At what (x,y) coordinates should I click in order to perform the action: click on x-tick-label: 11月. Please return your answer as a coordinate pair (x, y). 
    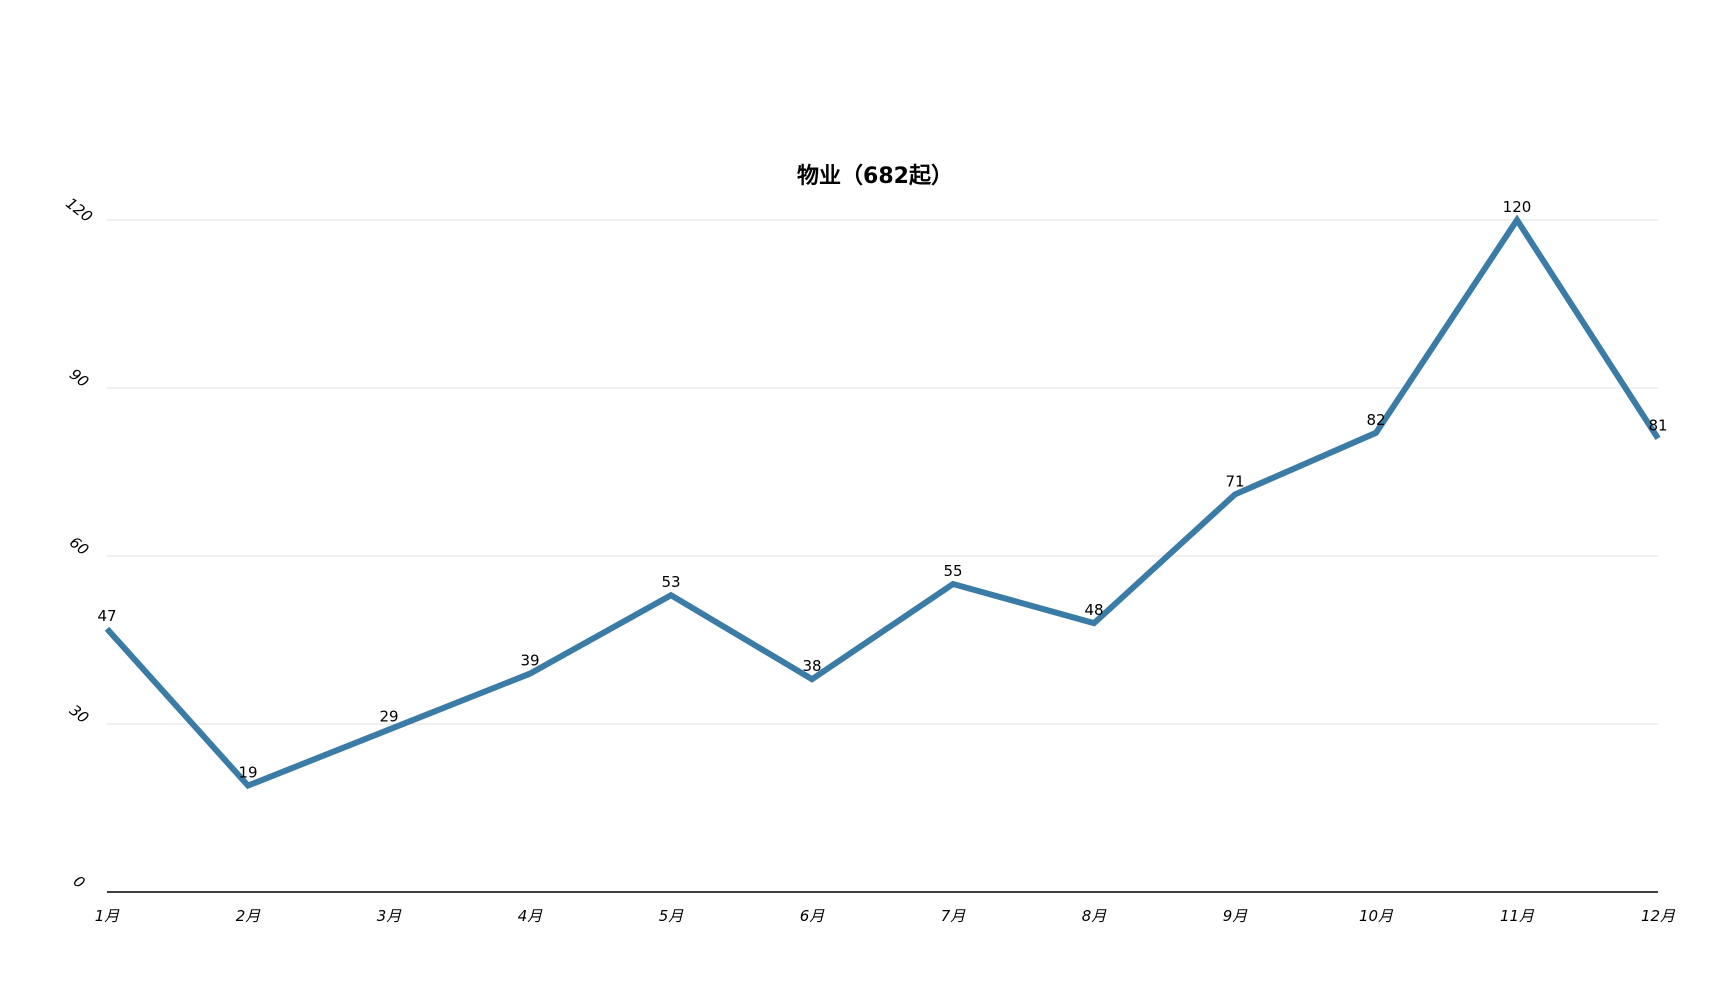
    Looking at the image, I should click on (1517, 916).